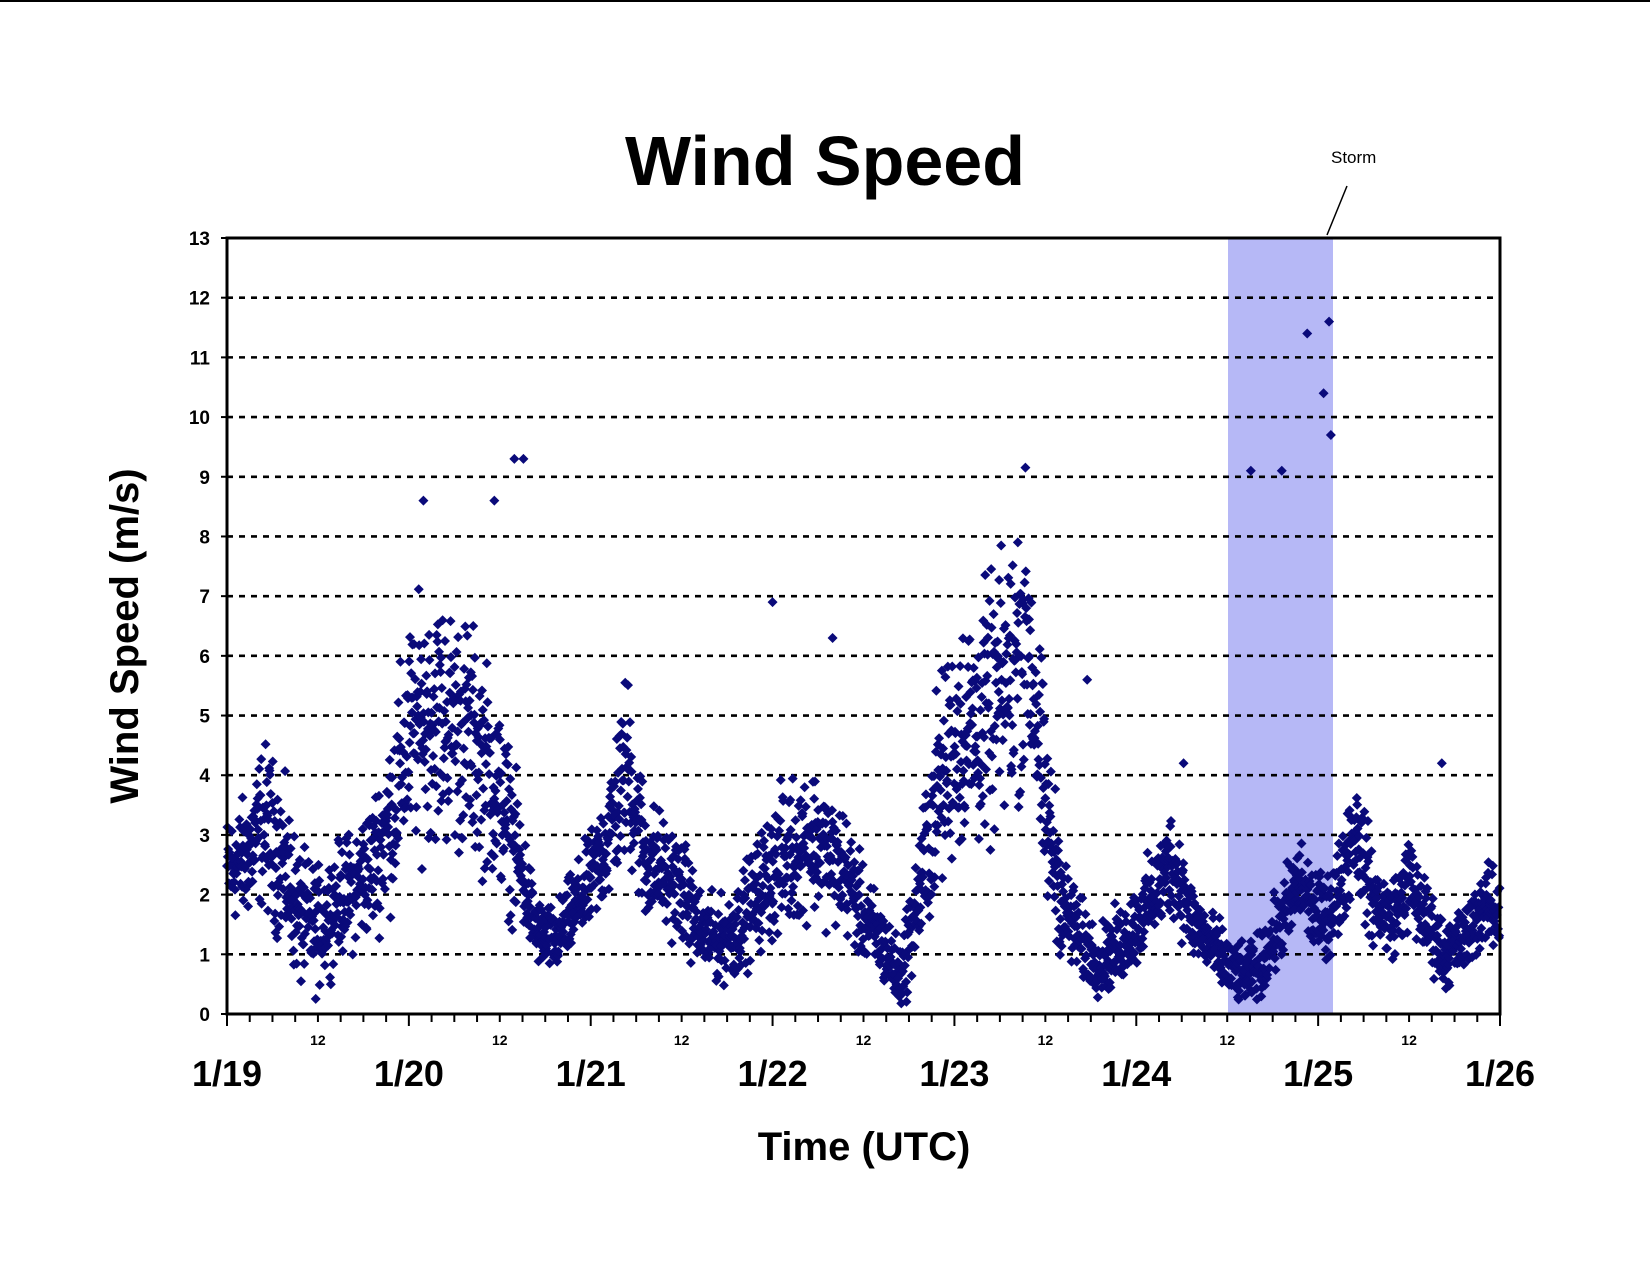  Describe the element at coordinates (864, 1147) in the screenshot. I see `x-axis-label: Time (UTC)` at that location.